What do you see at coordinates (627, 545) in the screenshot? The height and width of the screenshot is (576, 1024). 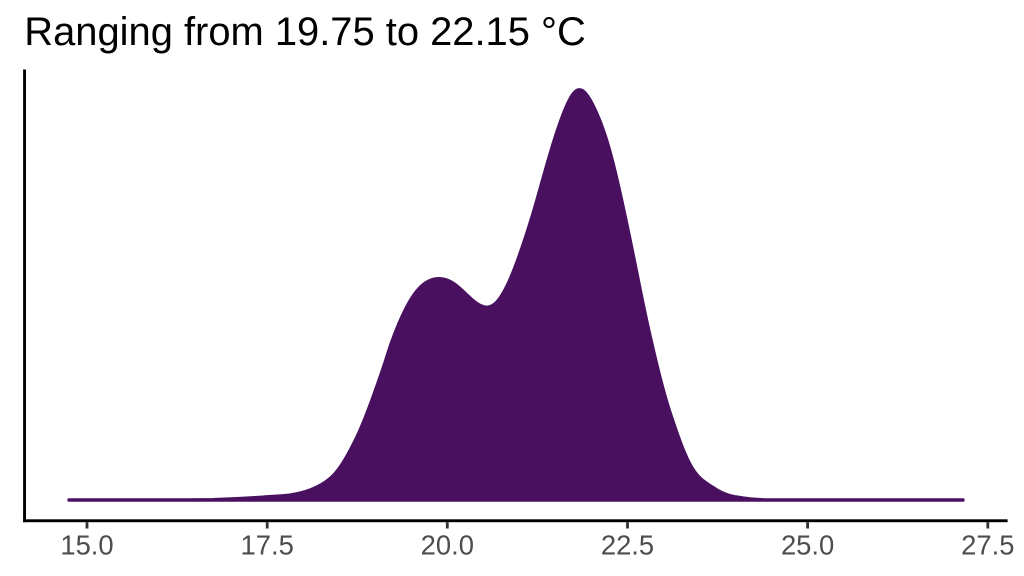 I see `svg-text: 22.5` at bounding box center [627, 545].